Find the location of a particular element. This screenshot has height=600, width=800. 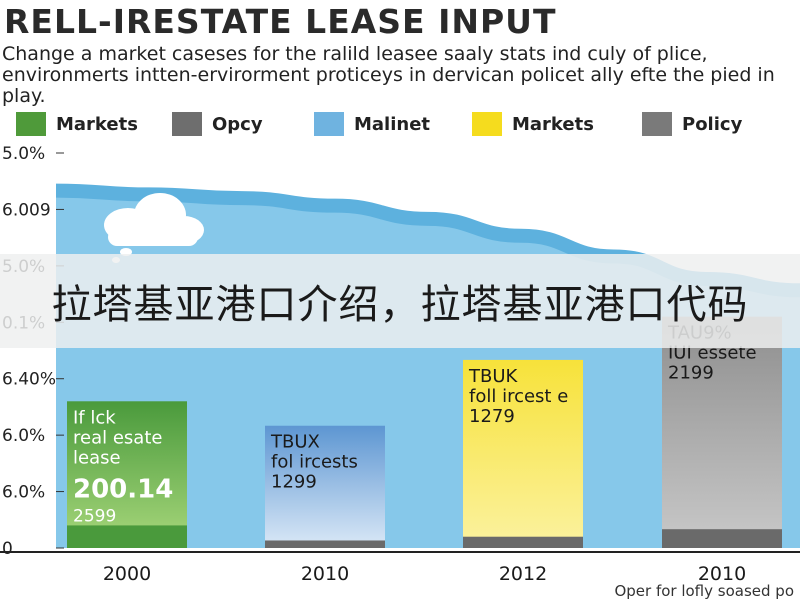

bar-label: TBUK is located at coordinates (493, 376).